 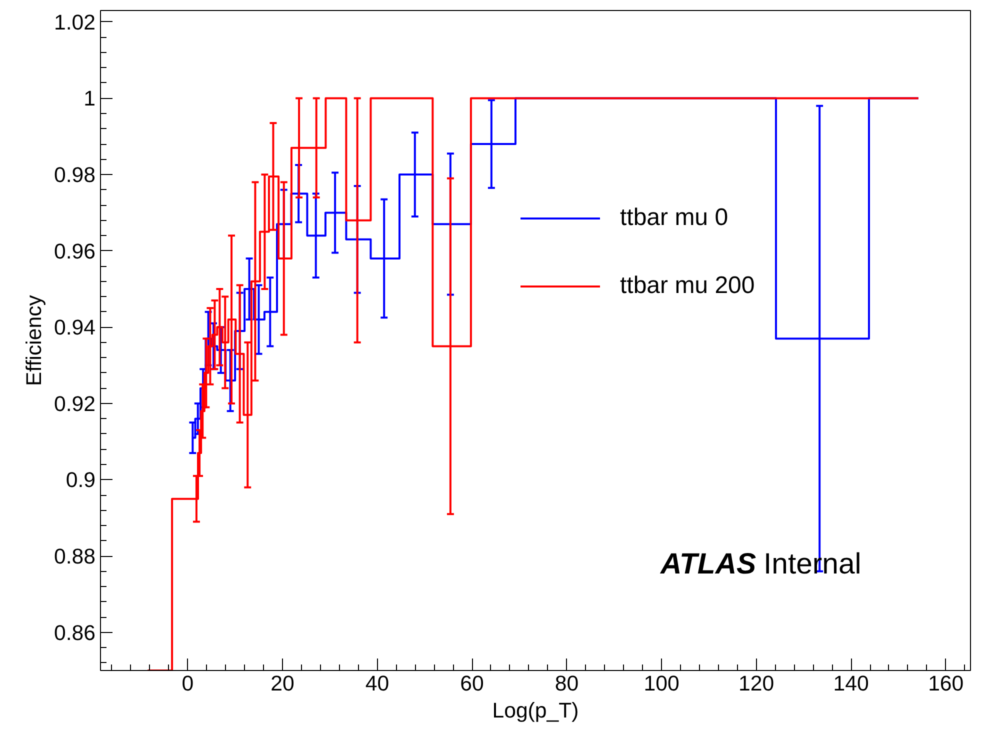 I want to click on y-tick-label: 0.92, so click(x=75, y=404).